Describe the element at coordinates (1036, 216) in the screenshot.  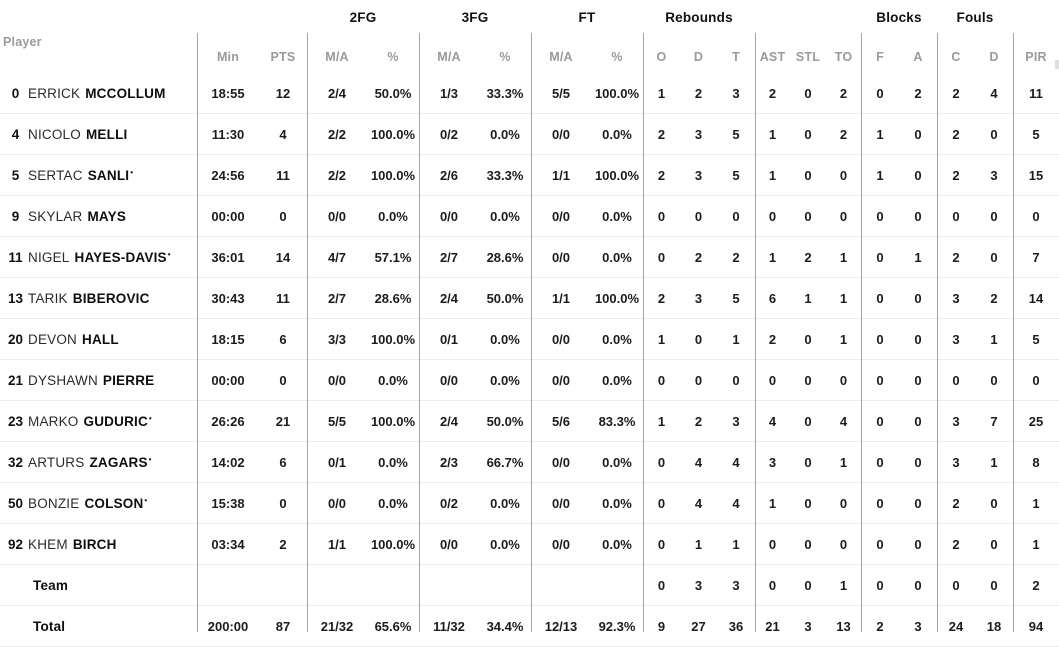
I see `pir-cell: 0` at that location.